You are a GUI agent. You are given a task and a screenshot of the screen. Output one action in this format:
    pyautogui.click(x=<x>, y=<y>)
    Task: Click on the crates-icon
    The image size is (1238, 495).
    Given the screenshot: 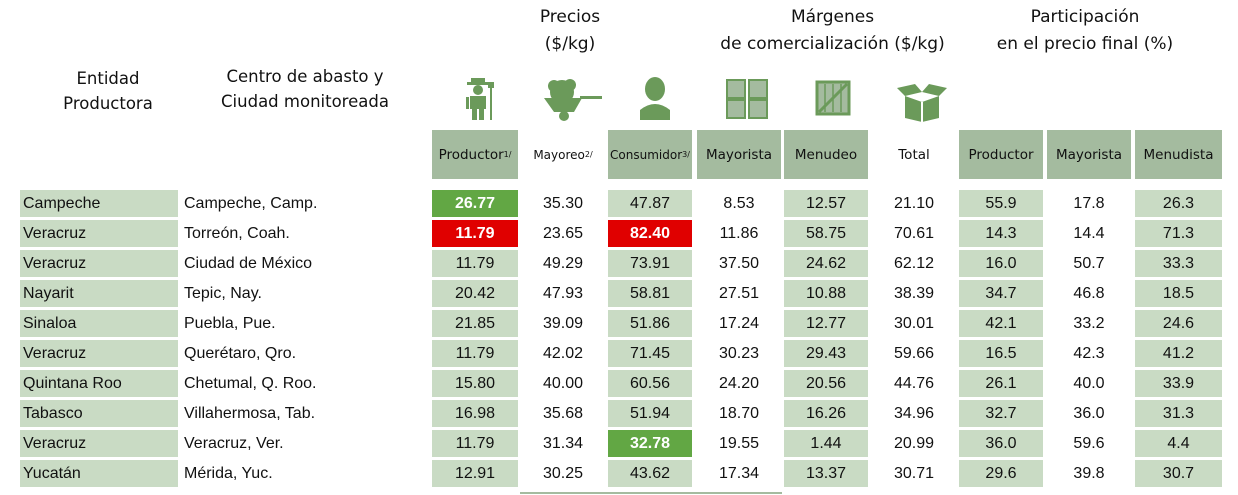 What is the action you would take?
    pyautogui.click(x=747, y=99)
    